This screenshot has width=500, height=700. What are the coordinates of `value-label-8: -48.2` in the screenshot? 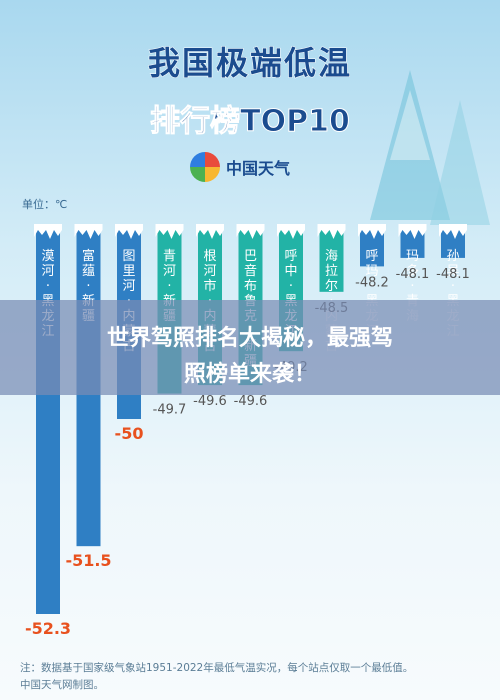 It's located at (372, 282).